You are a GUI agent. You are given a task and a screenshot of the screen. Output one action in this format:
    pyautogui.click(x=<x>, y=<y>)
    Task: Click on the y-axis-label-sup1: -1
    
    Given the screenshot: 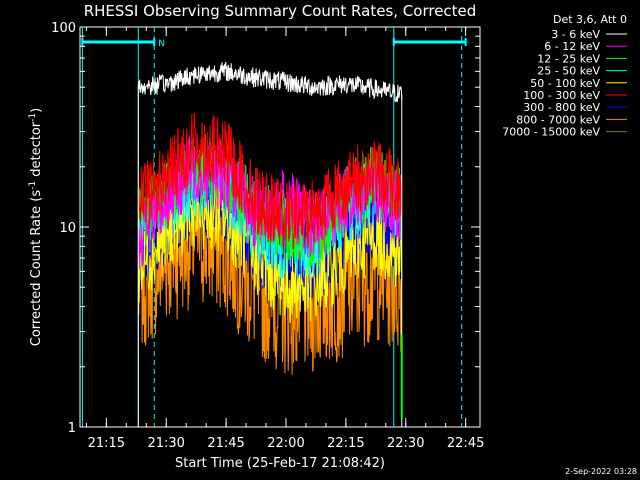 What is the action you would take?
    pyautogui.click(x=33, y=185)
    